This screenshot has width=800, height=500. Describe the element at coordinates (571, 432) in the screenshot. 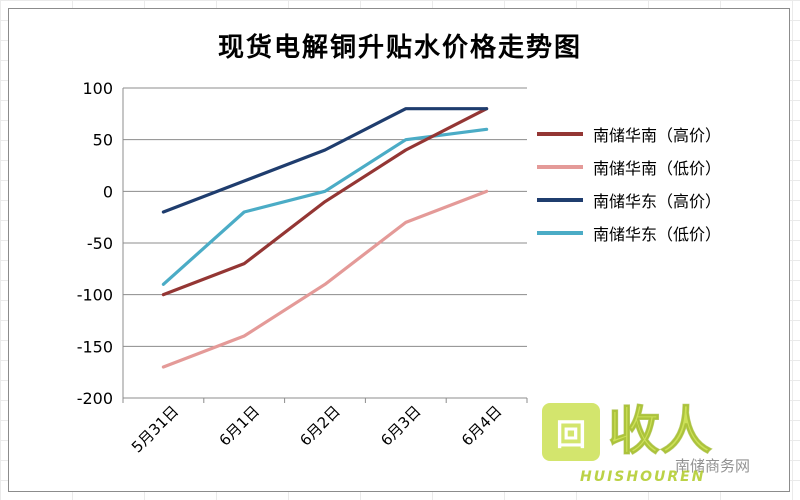

I see `watermark-box: 回` at that location.